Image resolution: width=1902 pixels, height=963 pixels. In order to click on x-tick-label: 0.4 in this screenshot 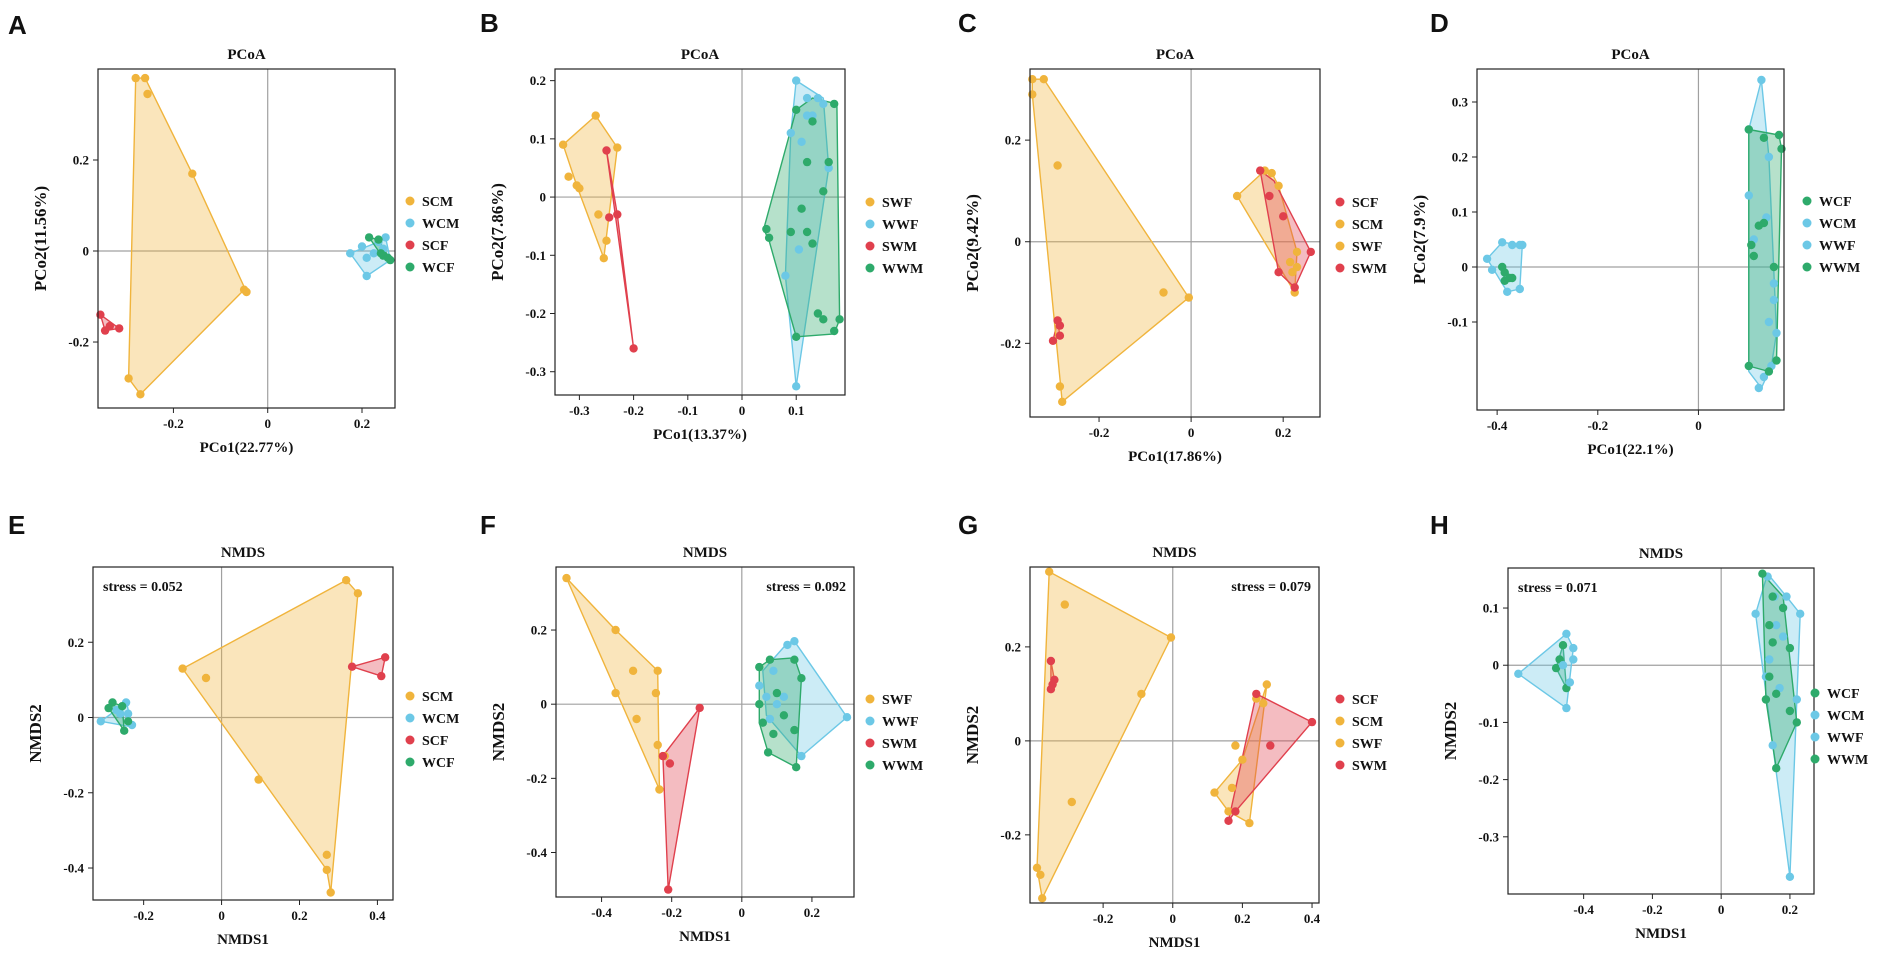, I will do `click(1312, 918)`.